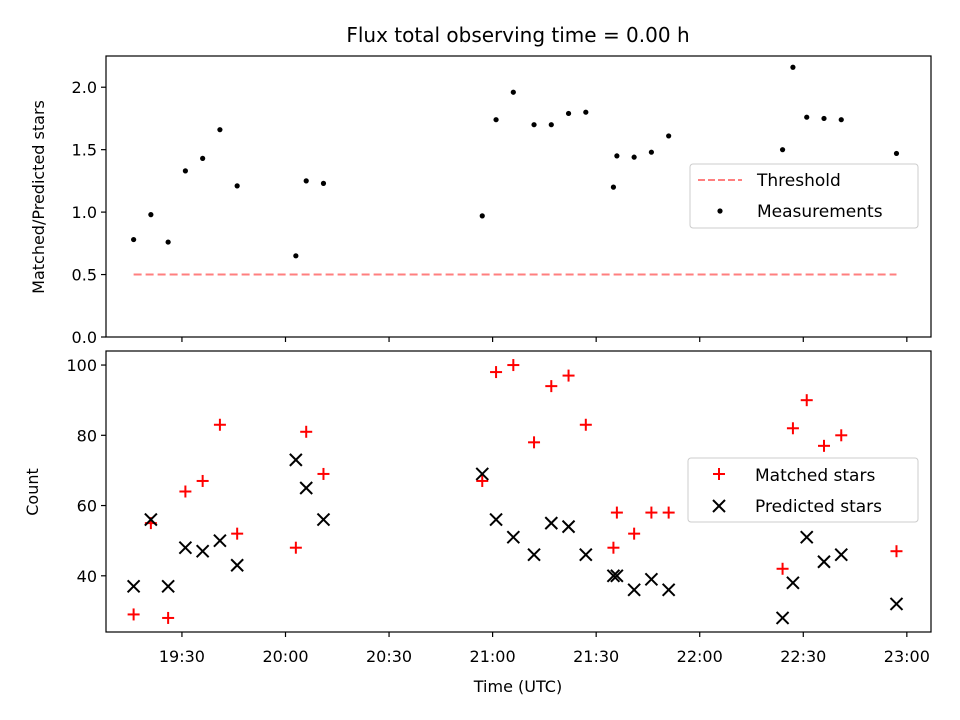 The height and width of the screenshot is (720, 960). Describe the element at coordinates (182, 656) in the screenshot. I see `x-tick-label: 19:30` at that location.